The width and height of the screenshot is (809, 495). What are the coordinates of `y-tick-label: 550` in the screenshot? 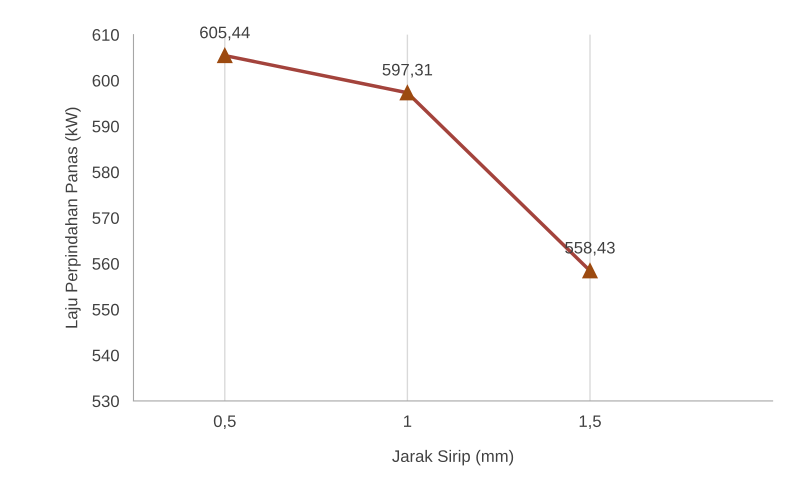 It's located at (105, 310).